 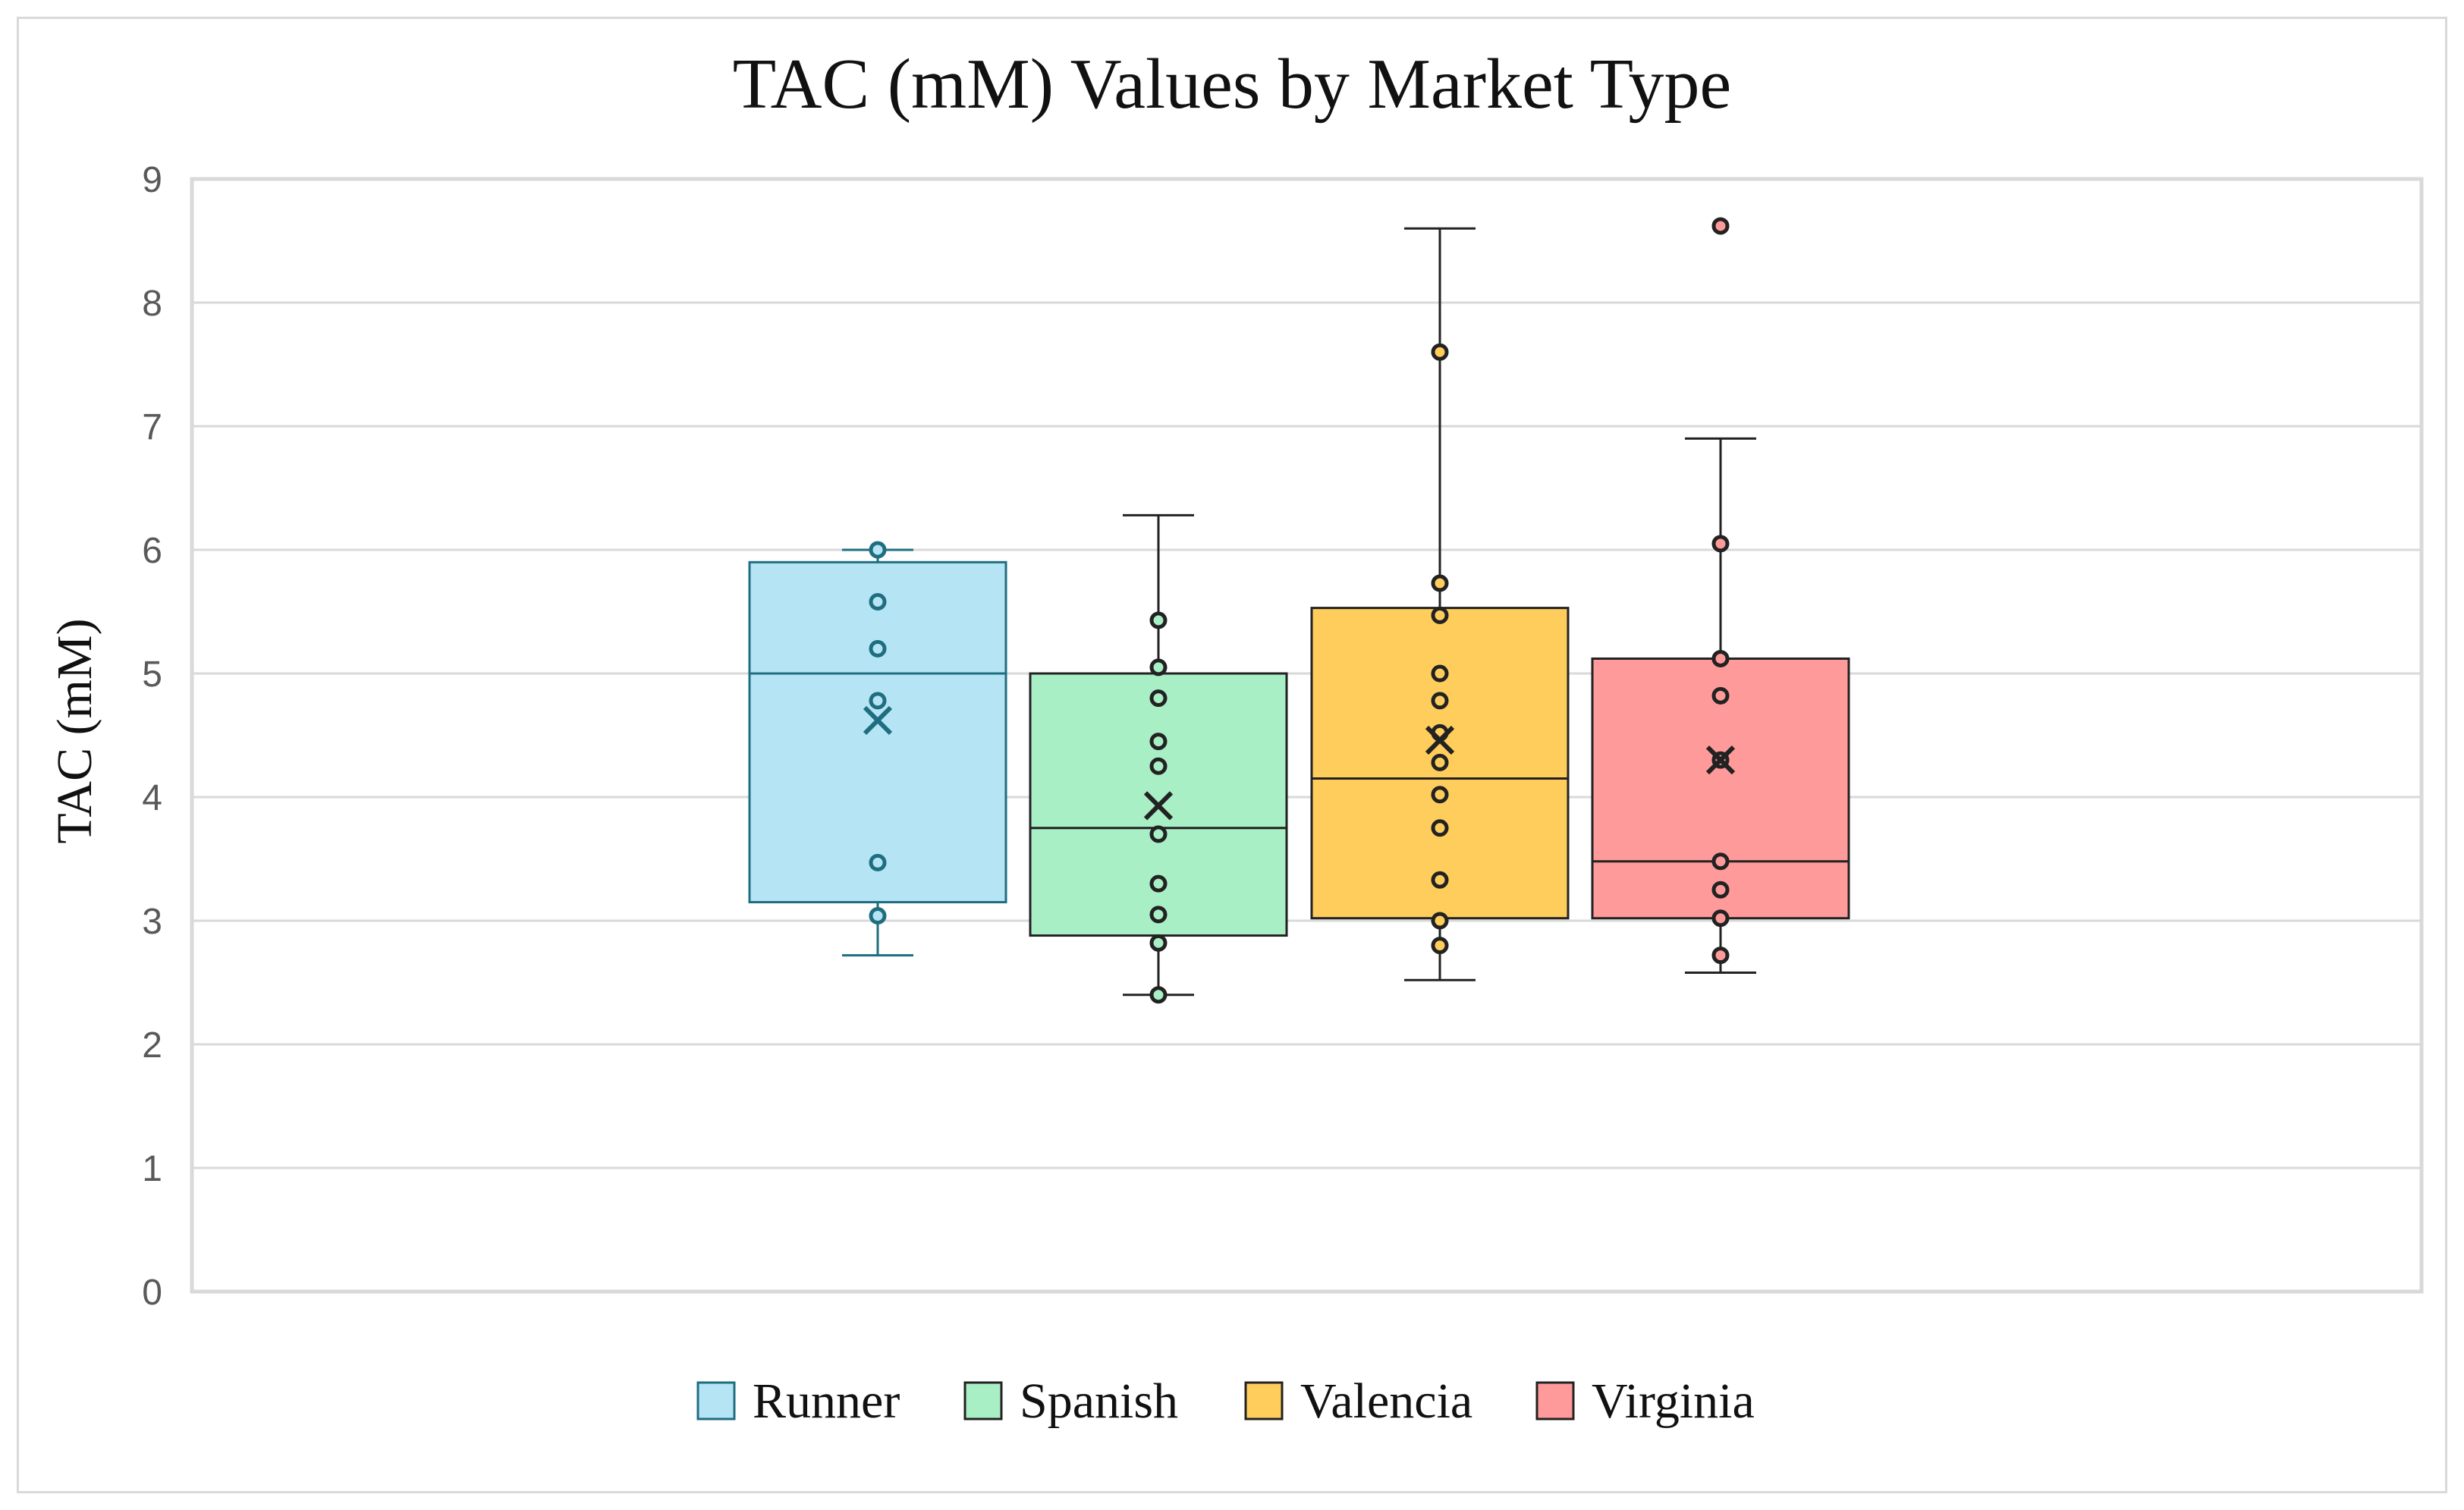 I want to click on series-spanish, so click(x=1158, y=758).